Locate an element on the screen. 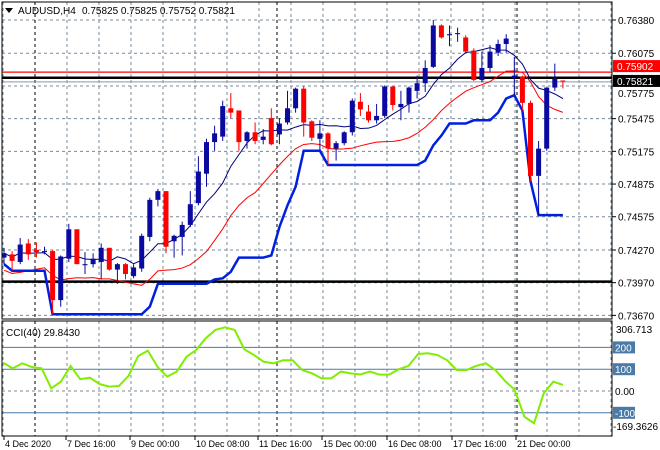 This screenshot has height=450, width=660. triangle-down-icon is located at coordinates (9, 10).